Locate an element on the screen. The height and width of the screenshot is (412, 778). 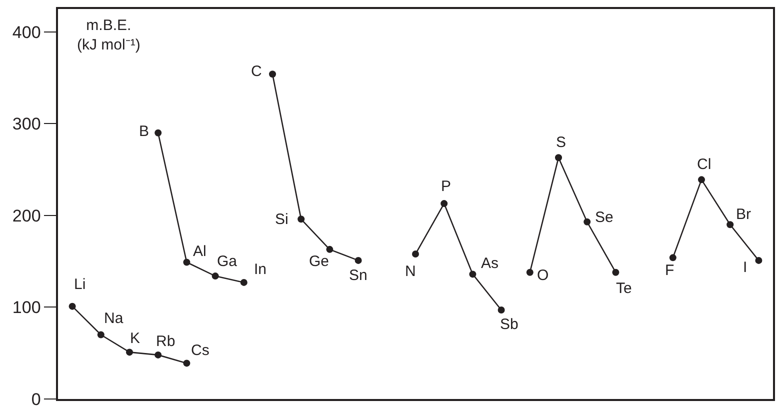
data-label: Br is located at coordinates (744, 214).